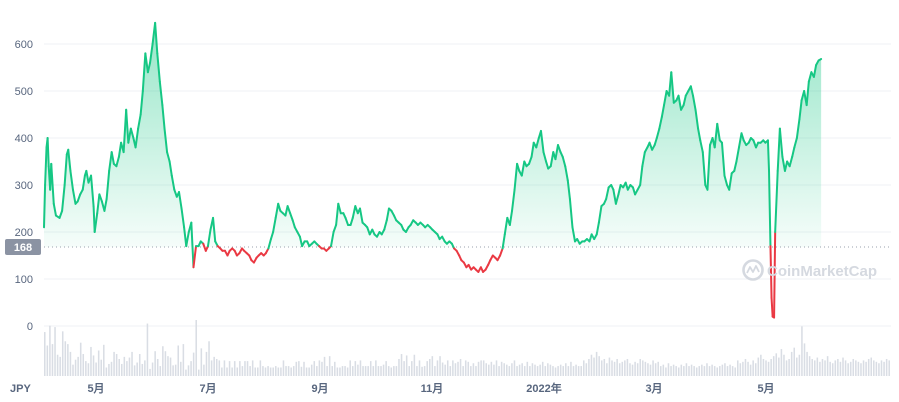  I want to click on baseline-badge-box, so click(23, 247).